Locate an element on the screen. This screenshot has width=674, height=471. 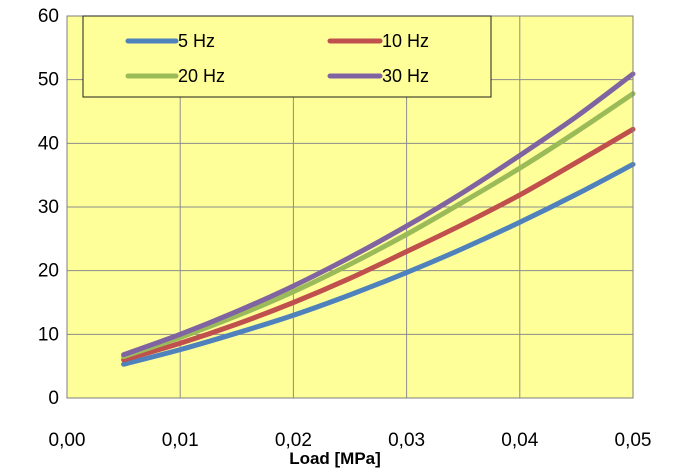
y-tick-label: 10 is located at coordinates (48, 334).